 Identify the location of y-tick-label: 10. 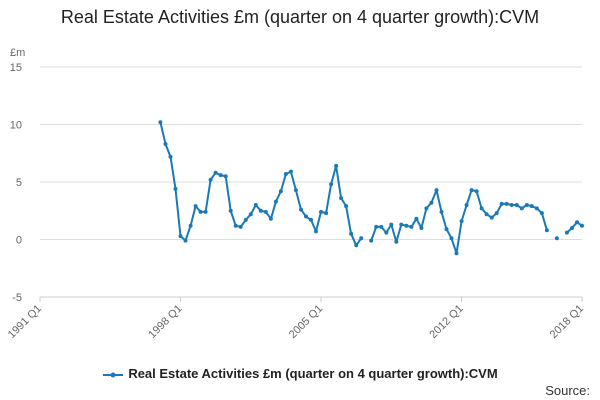
(16, 126).